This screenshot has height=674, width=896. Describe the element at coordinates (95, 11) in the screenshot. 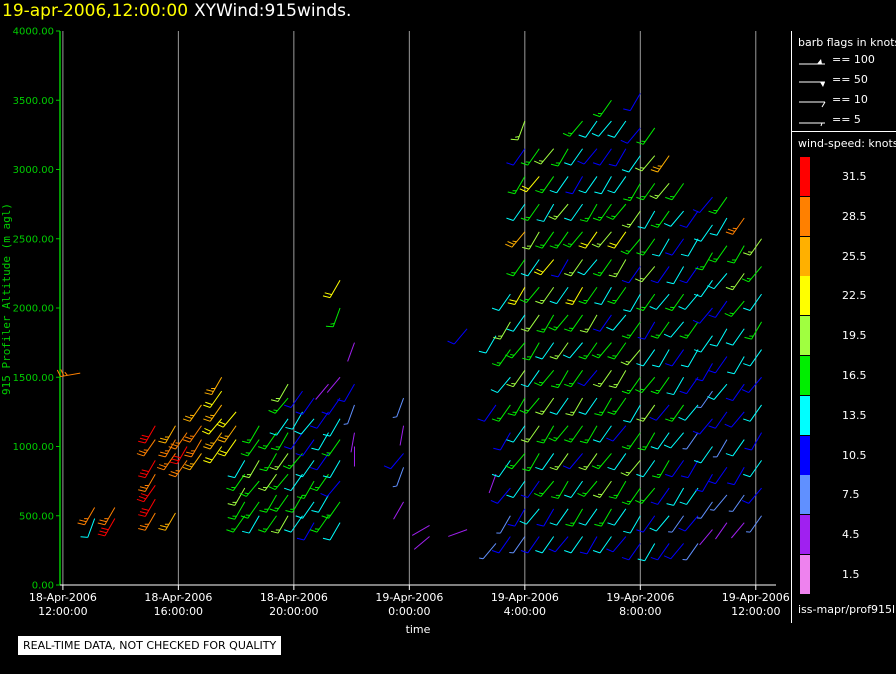

I see `title-date: 19-apr-2006,12:00:00` at that location.